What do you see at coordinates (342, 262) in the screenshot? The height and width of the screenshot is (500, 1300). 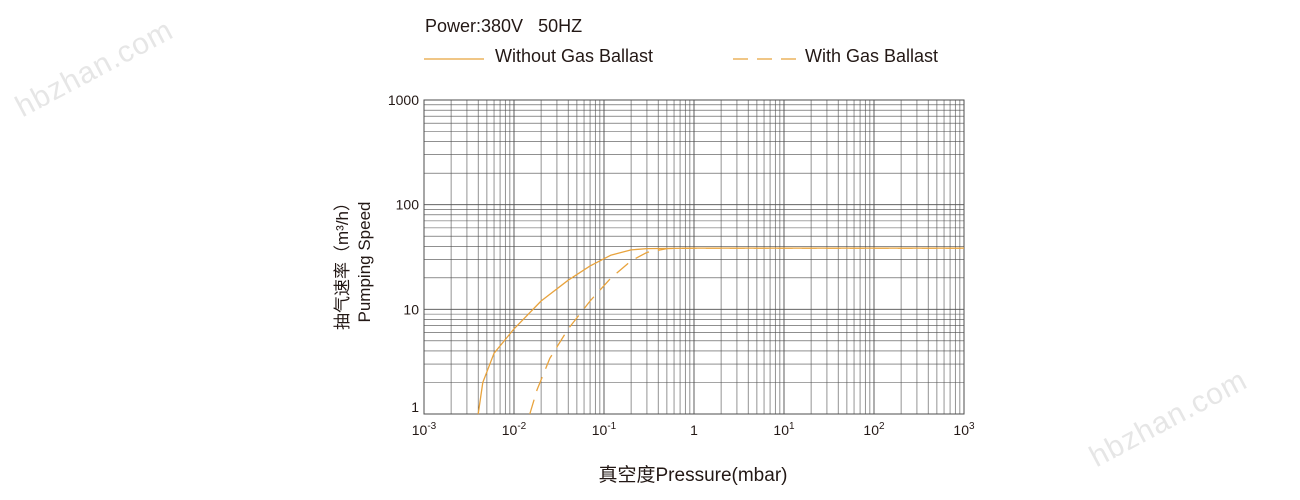 I see `y-axis-label-chinese: 抽气速率（m³/h）` at bounding box center [342, 262].